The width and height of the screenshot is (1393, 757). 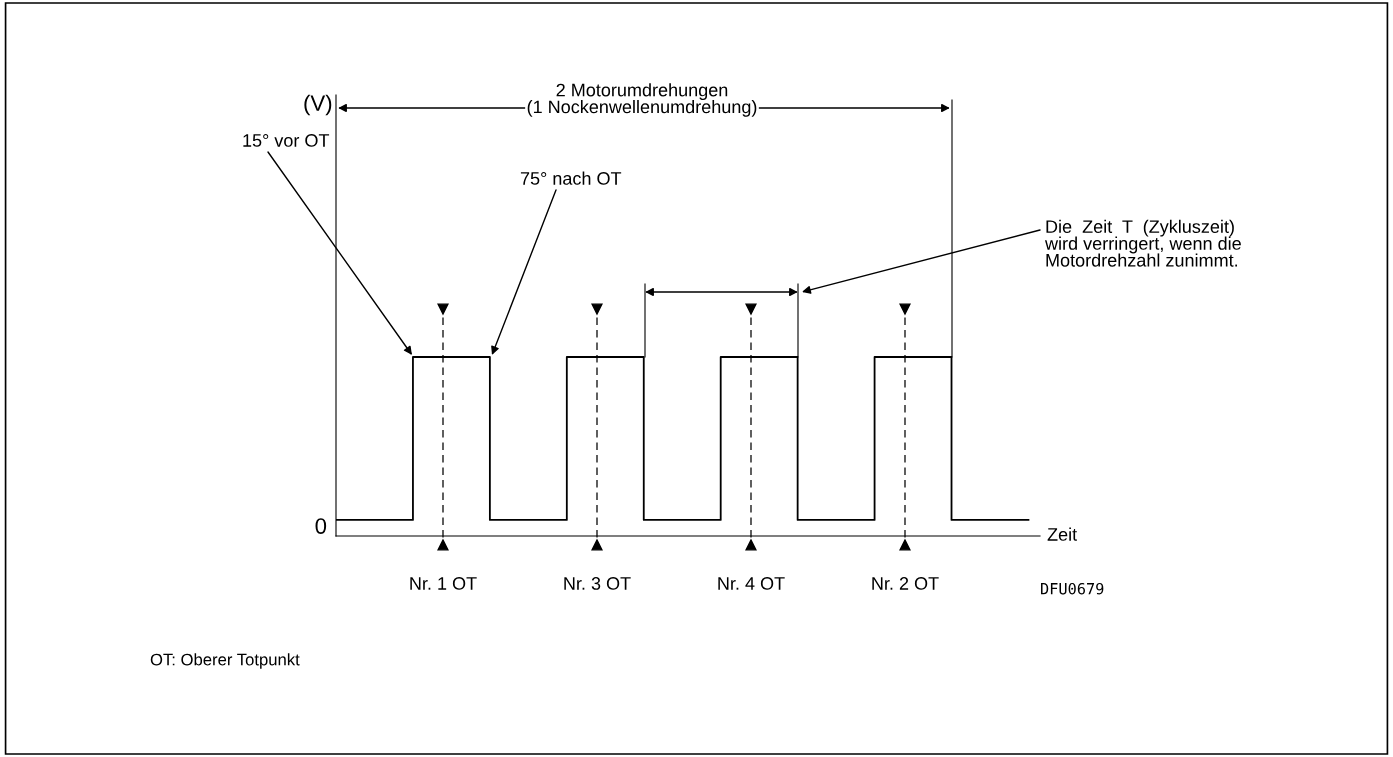 I want to click on text: 2 Motorumdrehungen (1 Nockenwellenumdrehung), so click(x=642, y=100).